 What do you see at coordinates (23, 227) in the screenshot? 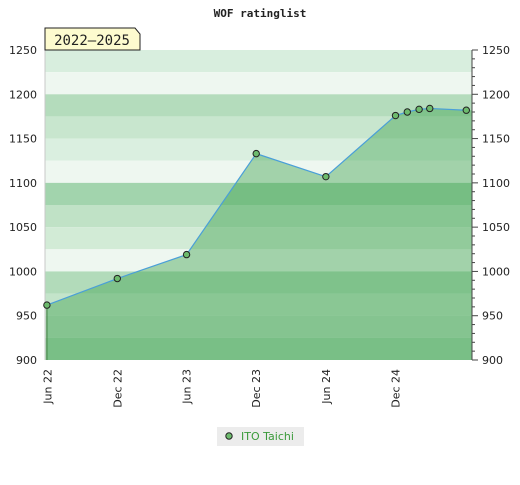
I see `y-tick-label-left: 1050` at bounding box center [23, 227].